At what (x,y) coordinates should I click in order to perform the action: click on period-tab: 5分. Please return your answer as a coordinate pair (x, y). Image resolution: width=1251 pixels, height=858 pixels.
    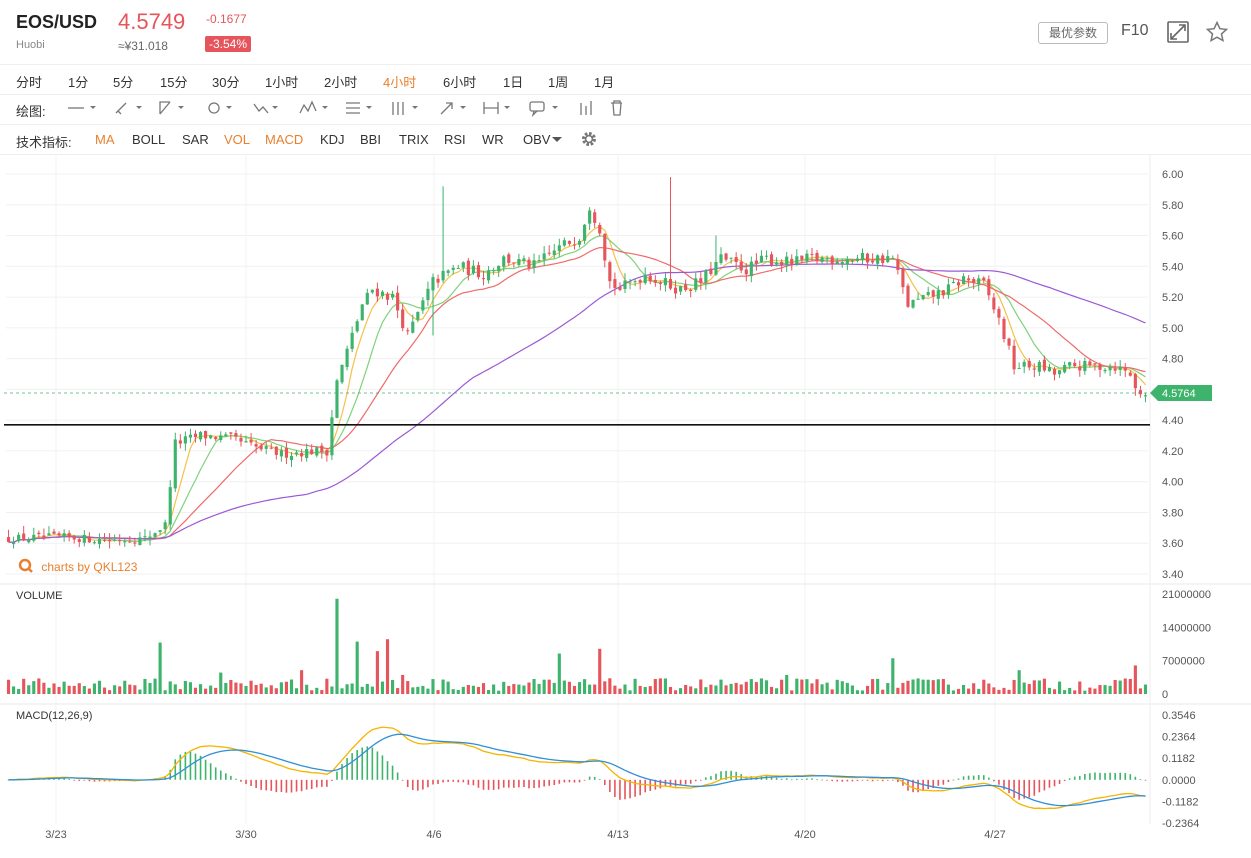
    Looking at the image, I should click on (123, 82).